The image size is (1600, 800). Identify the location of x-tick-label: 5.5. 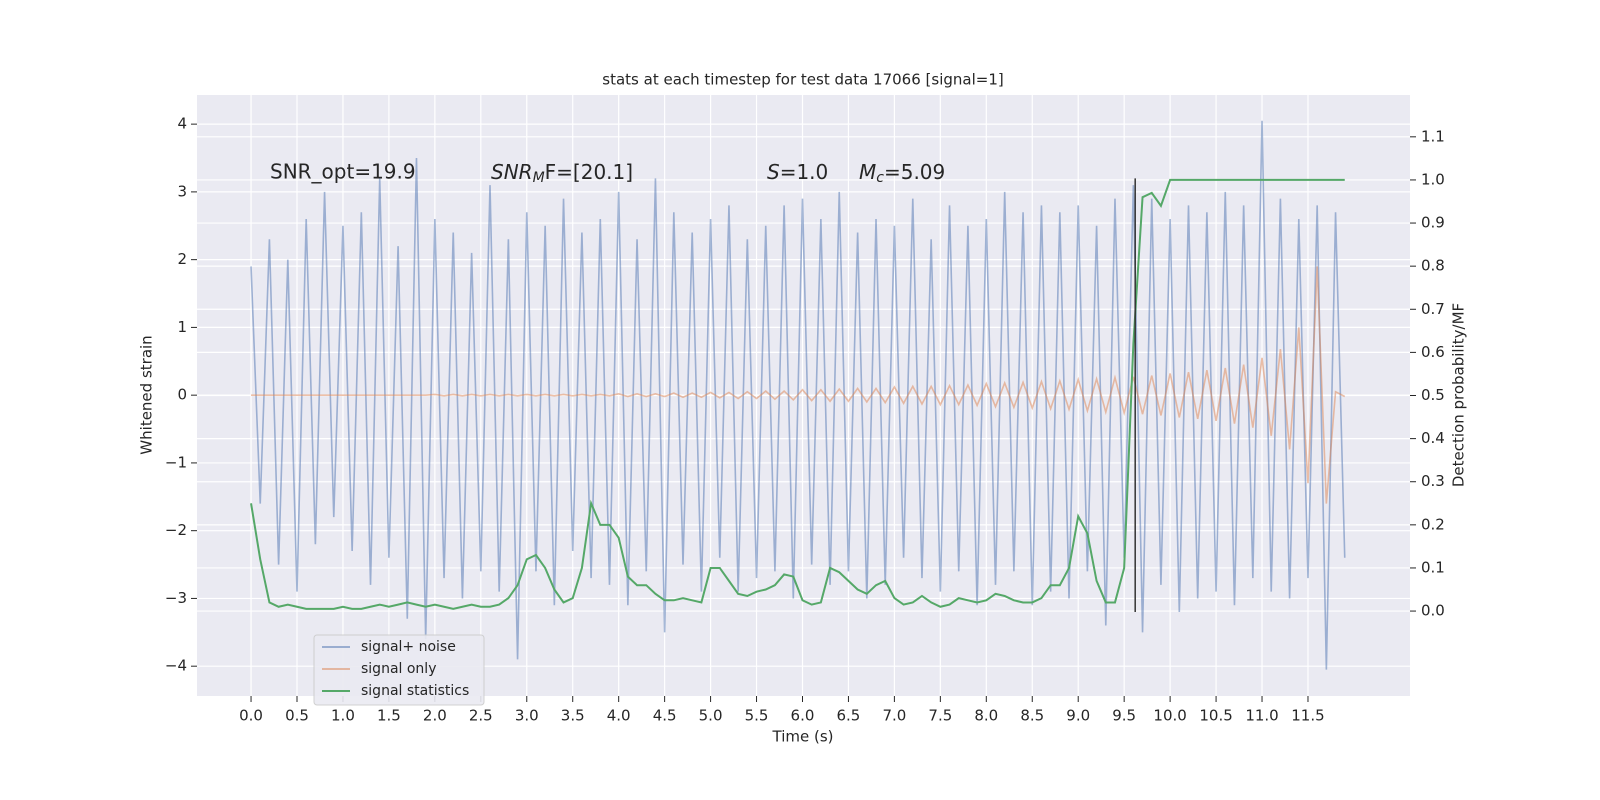
(757, 716).